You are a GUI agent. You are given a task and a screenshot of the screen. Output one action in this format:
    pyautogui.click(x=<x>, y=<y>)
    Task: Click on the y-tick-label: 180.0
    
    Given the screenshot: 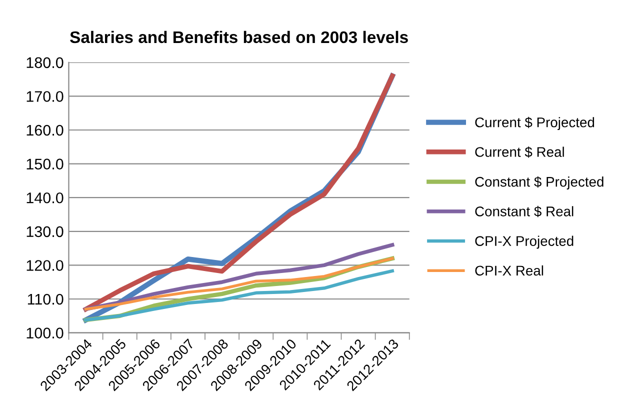 What is the action you would take?
    pyautogui.click(x=45, y=62)
    